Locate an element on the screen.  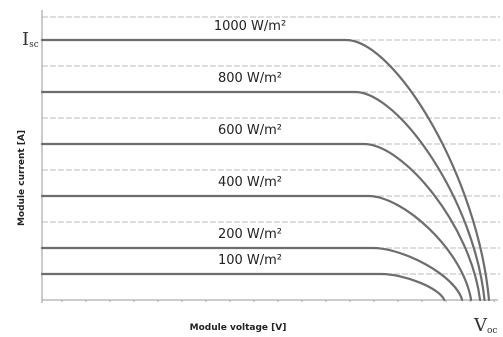
x-axis-label: Module voltage [V] is located at coordinates (238, 328).